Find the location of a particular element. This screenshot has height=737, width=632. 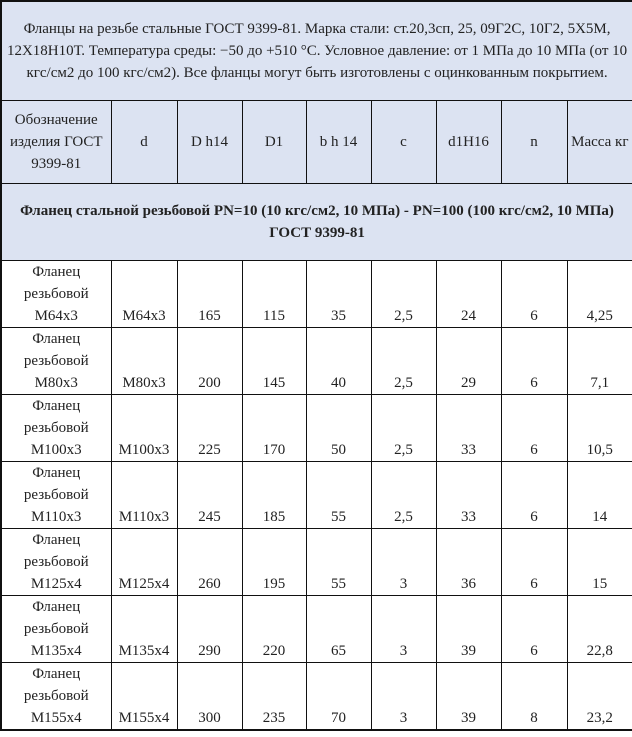

table-cell: М125х4 is located at coordinates (144, 562).